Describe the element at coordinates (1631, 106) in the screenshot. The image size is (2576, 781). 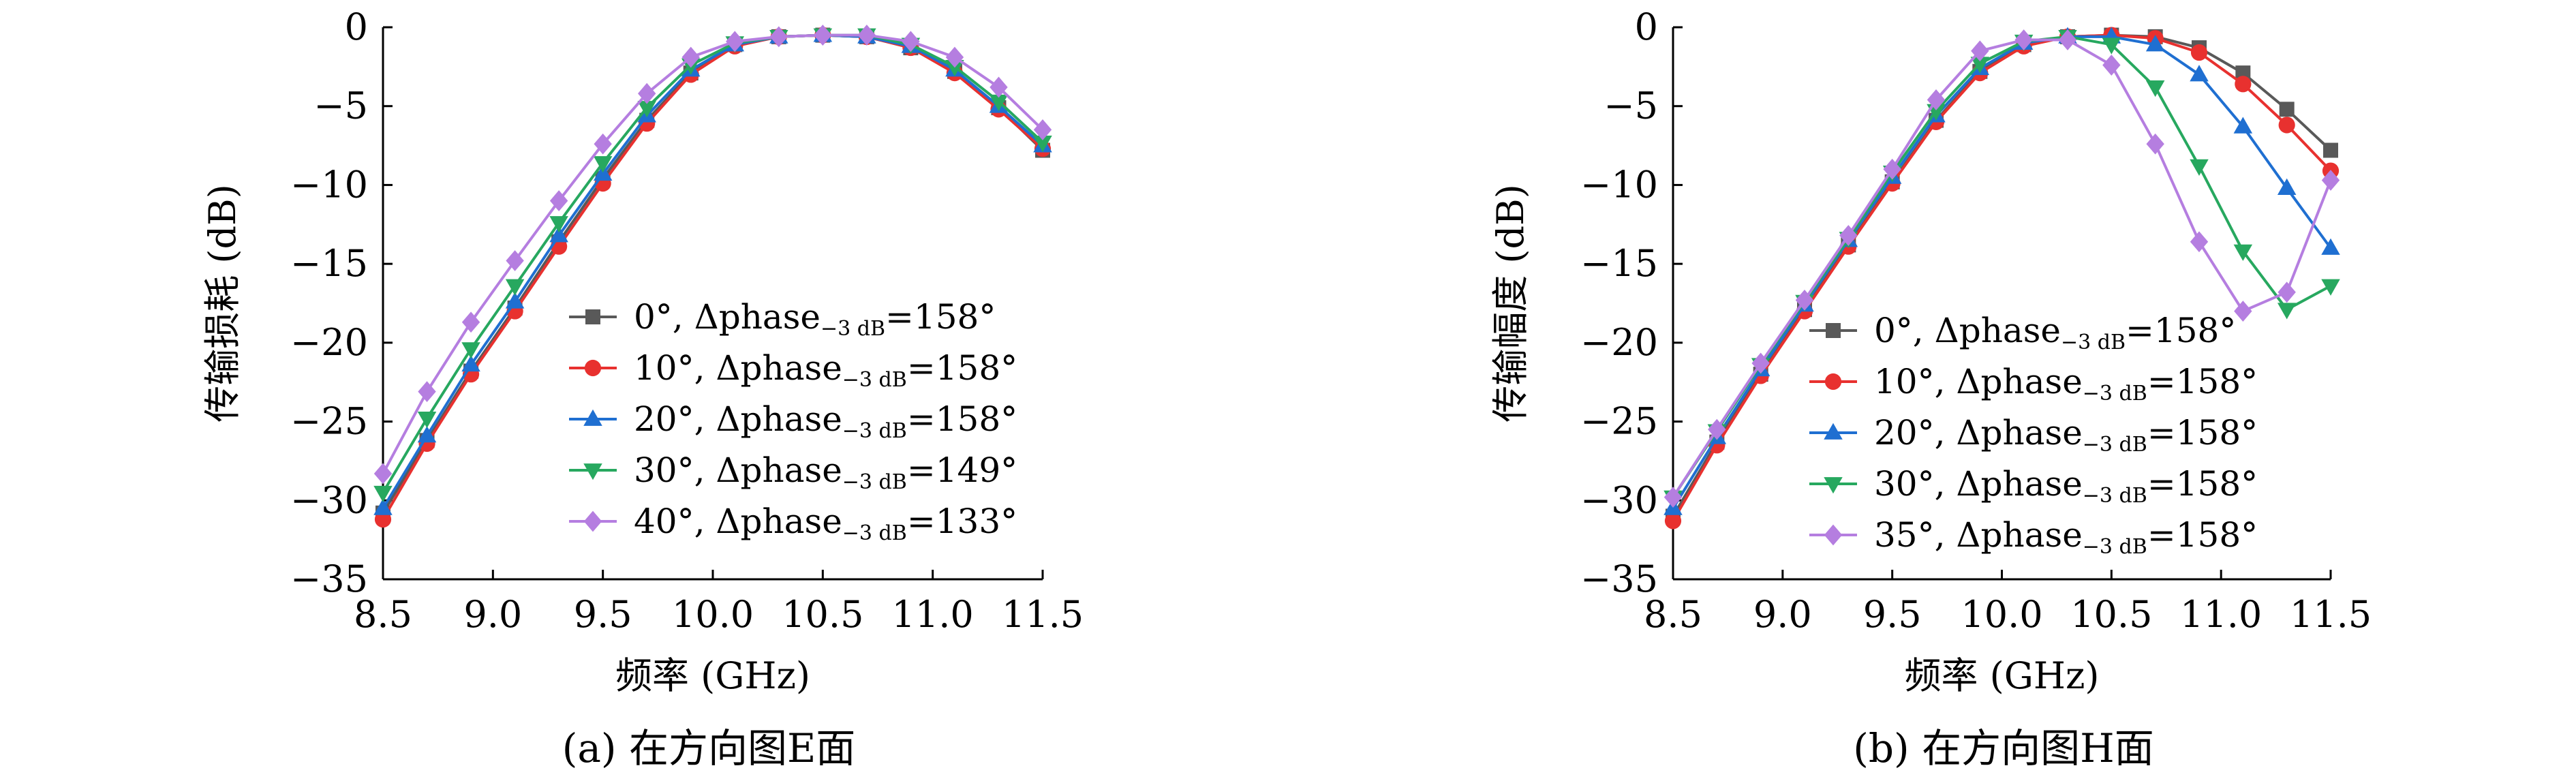
I see `y-tick-label: −5` at that location.